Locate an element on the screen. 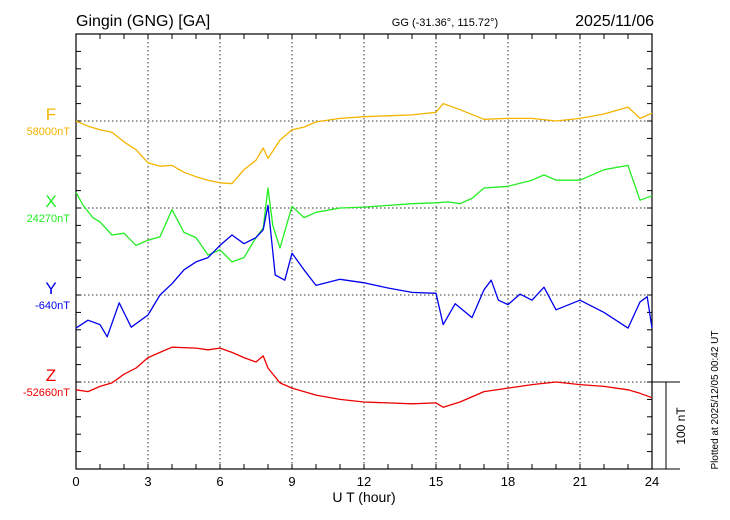 The image size is (730, 520). series-line-f is located at coordinates (364, 143).